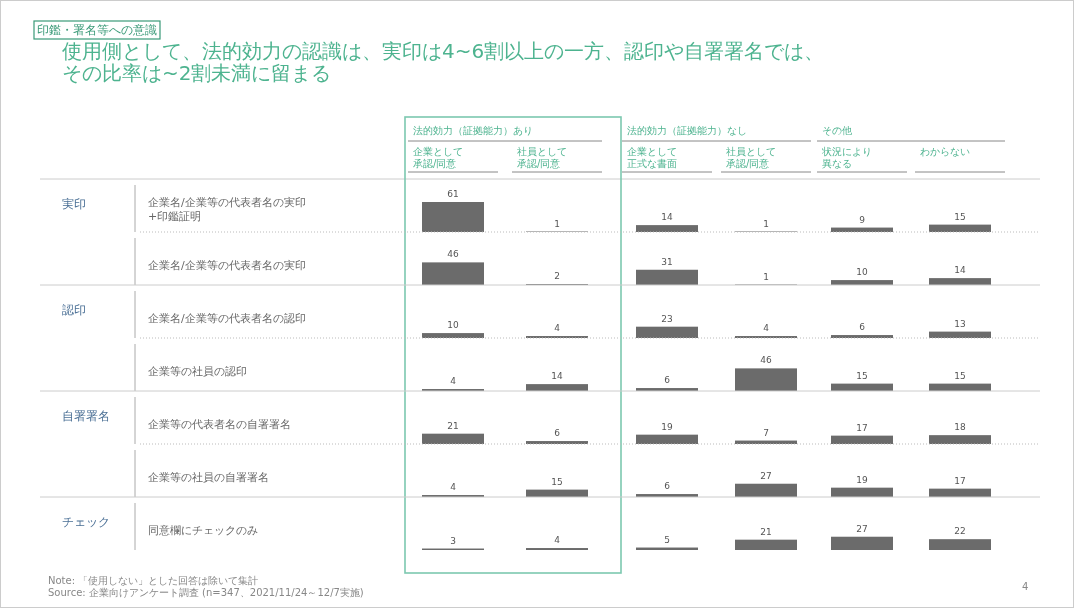 The height and width of the screenshot is (608, 1074). What do you see at coordinates (687, 130) in the screenshot?
I see `text: 法的効力（証拠能力）なし` at bounding box center [687, 130].